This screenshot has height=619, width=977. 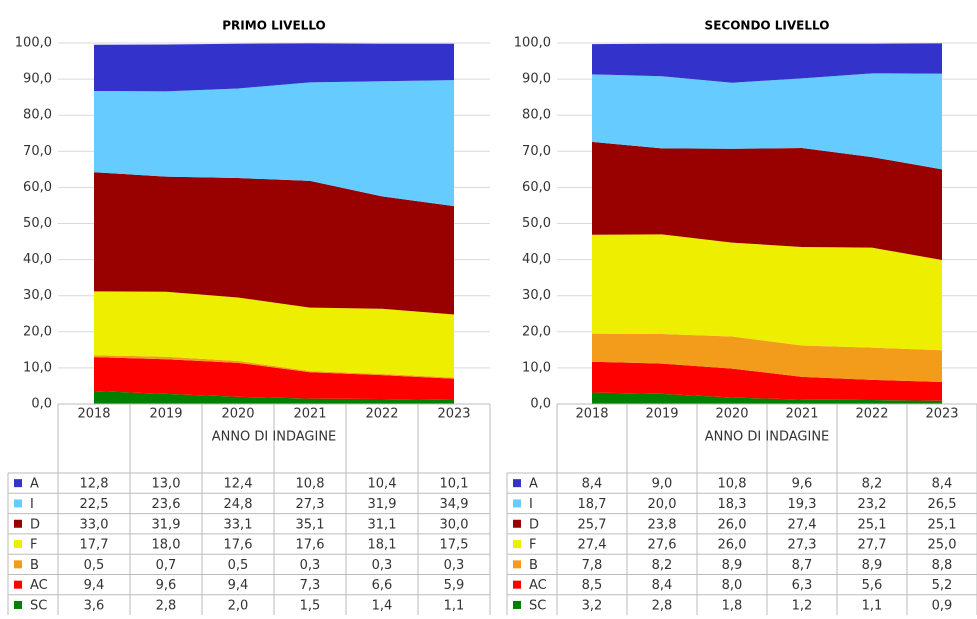 What do you see at coordinates (94, 484) in the screenshot?
I see `table-cell: 12,8` at bounding box center [94, 484].